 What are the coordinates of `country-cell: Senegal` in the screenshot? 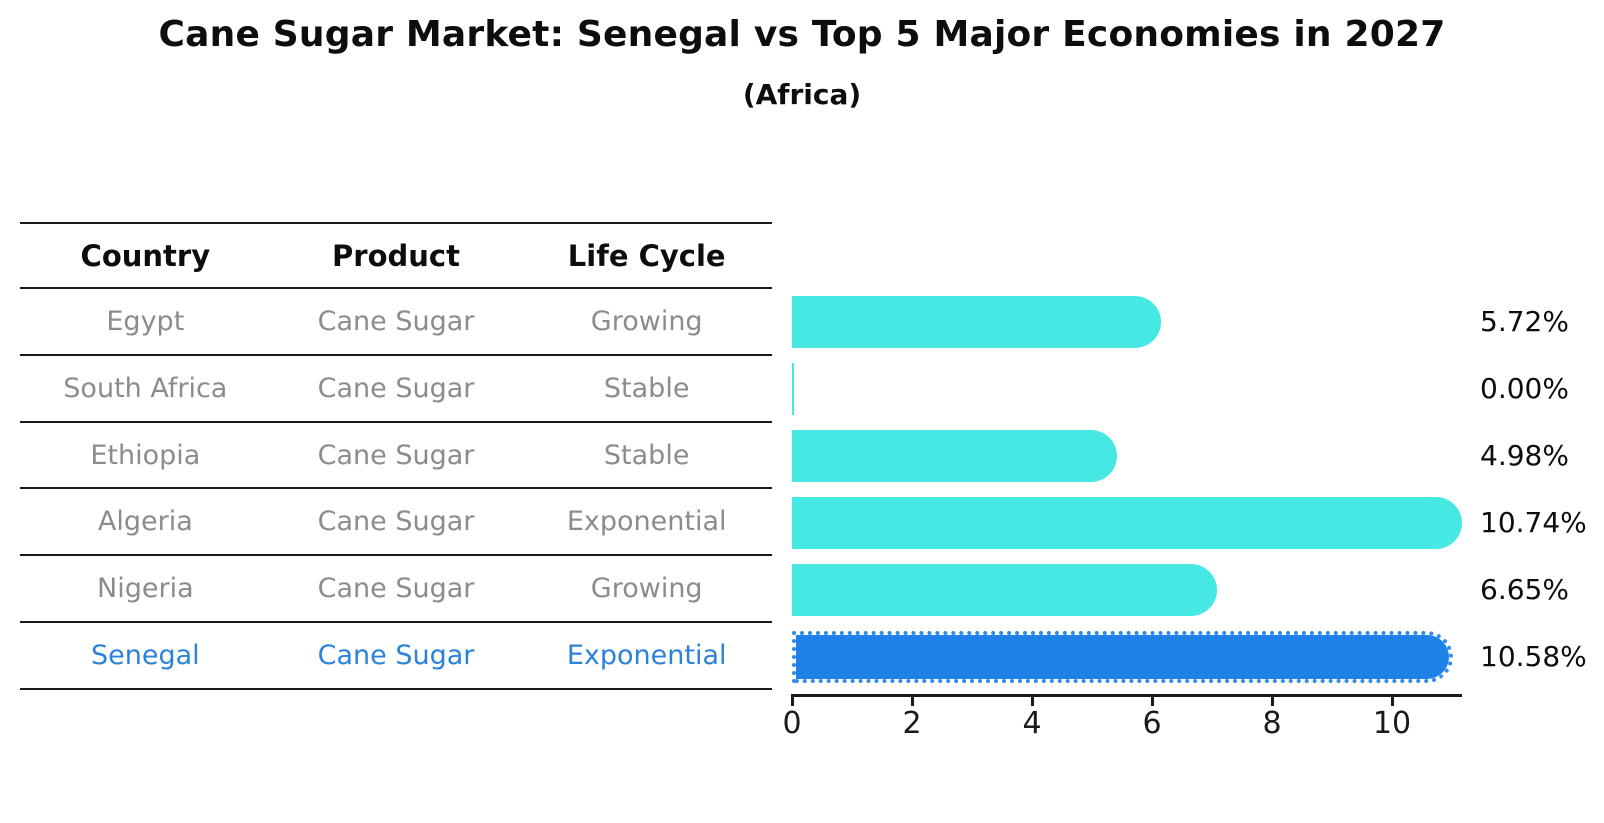 It's located at (145, 656).